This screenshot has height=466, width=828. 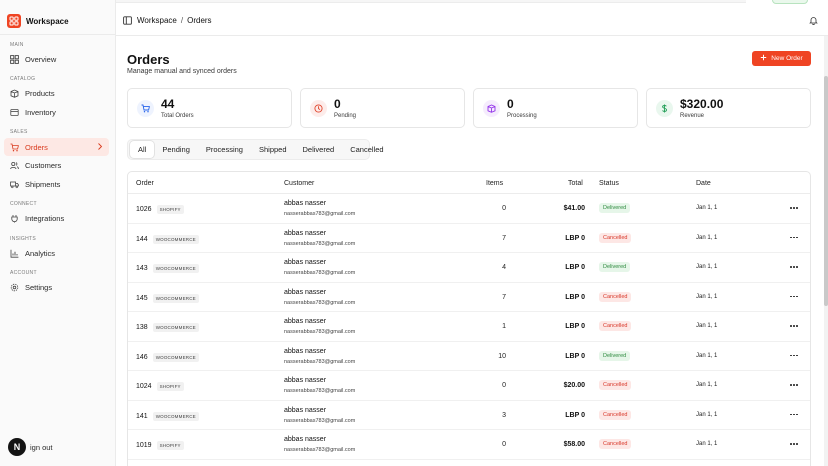 What do you see at coordinates (167, 268) in the screenshot?
I see `order-cell: 143 WOOCOMMERCE` at bounding box center [167, 268].